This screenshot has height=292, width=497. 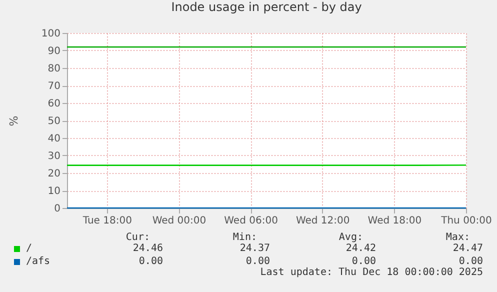 I want to click on y-tick-label: 70, so click(x=54, y=86).